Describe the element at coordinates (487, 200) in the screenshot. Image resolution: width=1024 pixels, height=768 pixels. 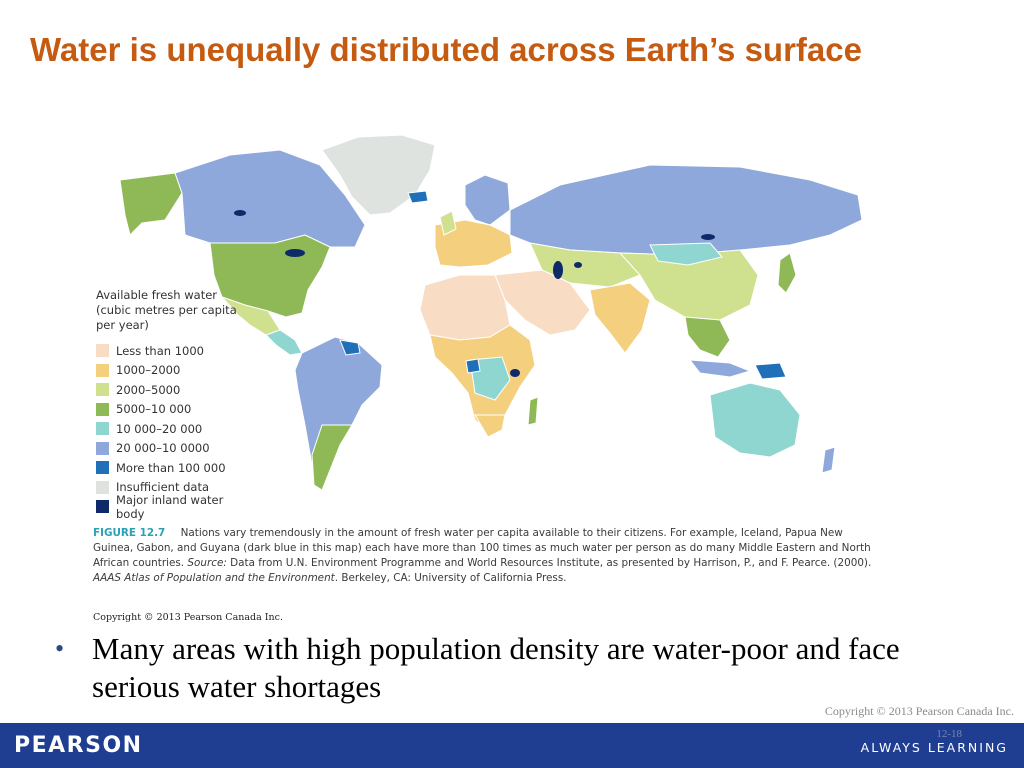
I see `scandinavia` at that location.